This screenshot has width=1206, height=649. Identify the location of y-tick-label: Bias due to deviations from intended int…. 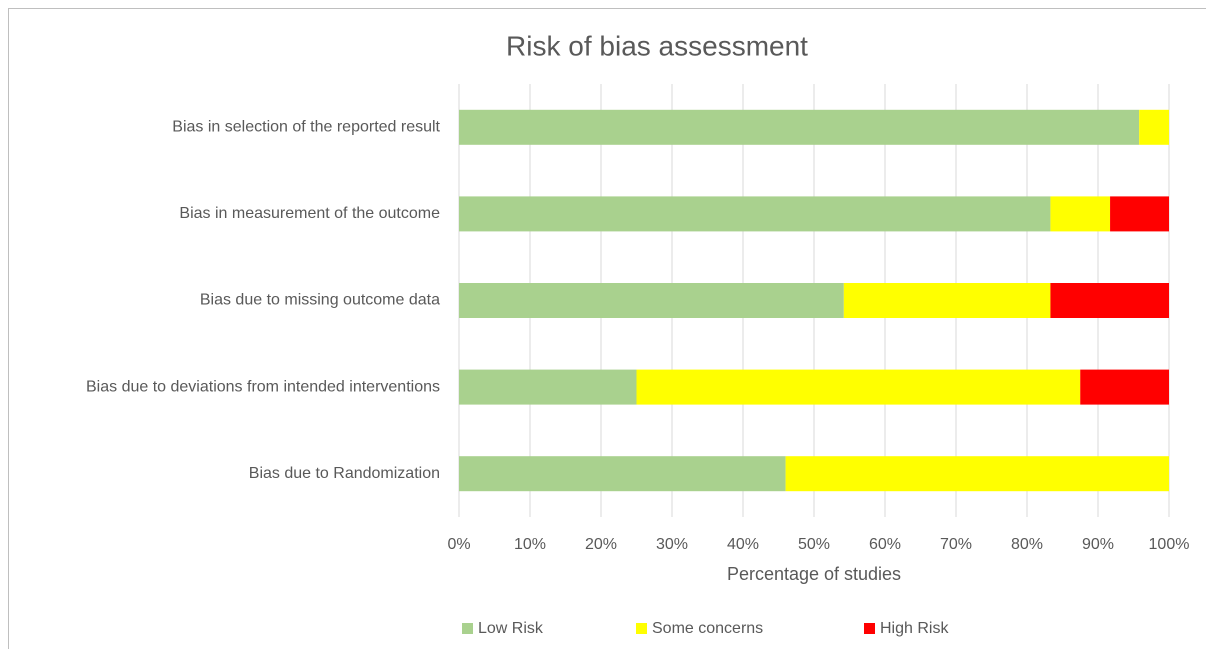
(263, 386).